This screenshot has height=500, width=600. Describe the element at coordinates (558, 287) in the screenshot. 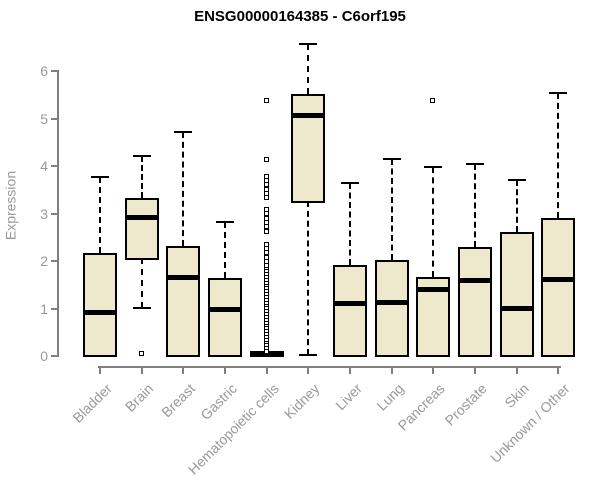

I see `box-unknown-other` at that location.